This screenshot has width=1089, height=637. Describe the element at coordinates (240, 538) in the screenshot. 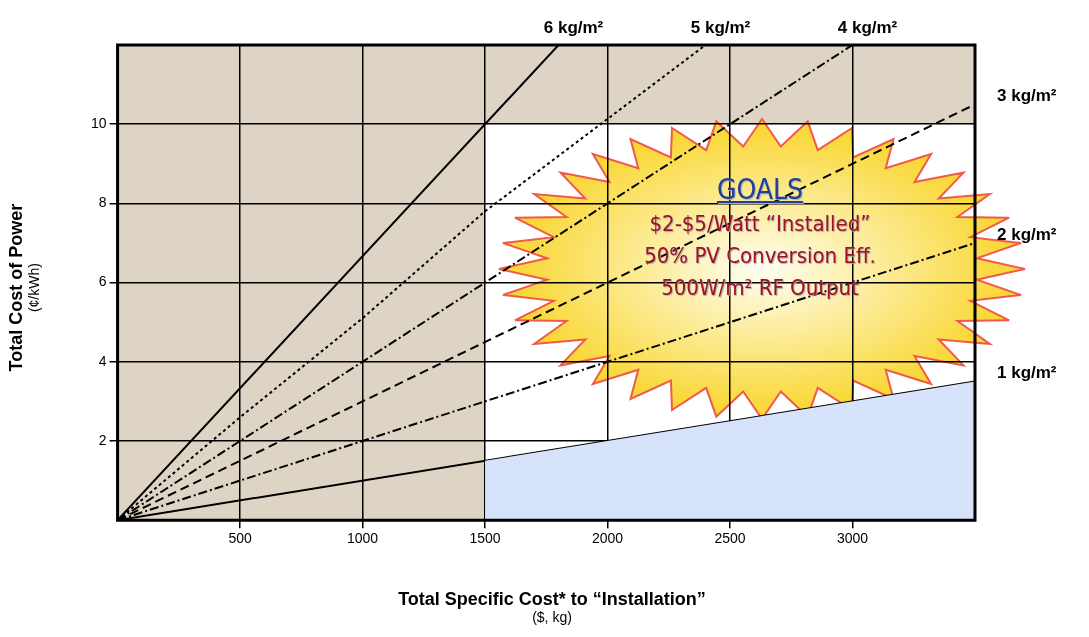

I see `x-tick-label: 500` at that location.